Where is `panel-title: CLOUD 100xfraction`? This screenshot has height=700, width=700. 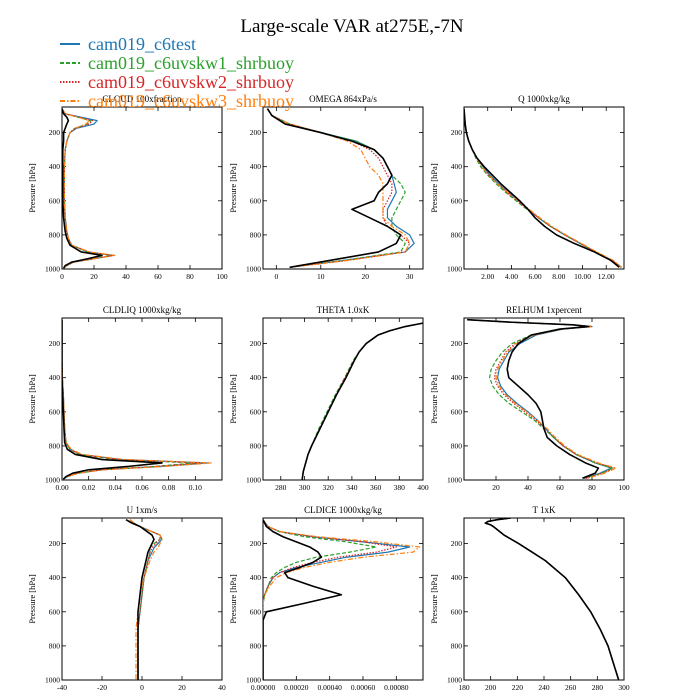 panel-title: CLOUD 100xfraction is located at coordinates (142, 99).